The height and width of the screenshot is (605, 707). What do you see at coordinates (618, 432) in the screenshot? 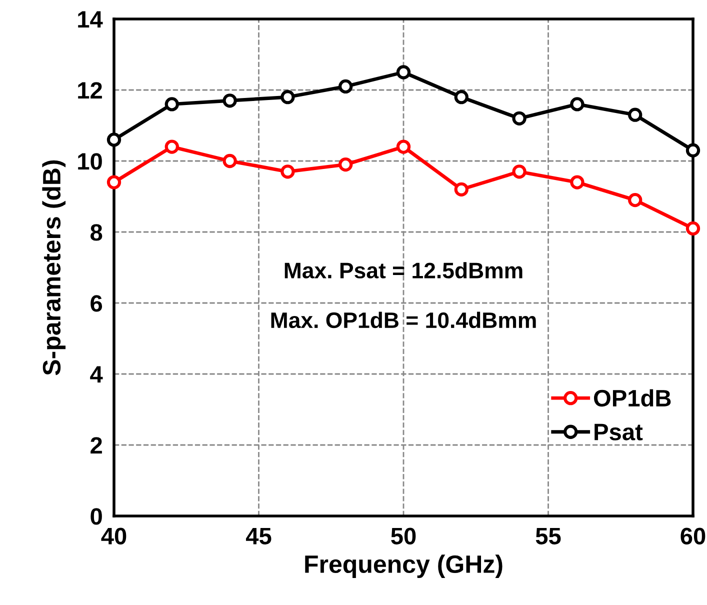
I see `legend-label: Psat` at bounding box center [618, 432].